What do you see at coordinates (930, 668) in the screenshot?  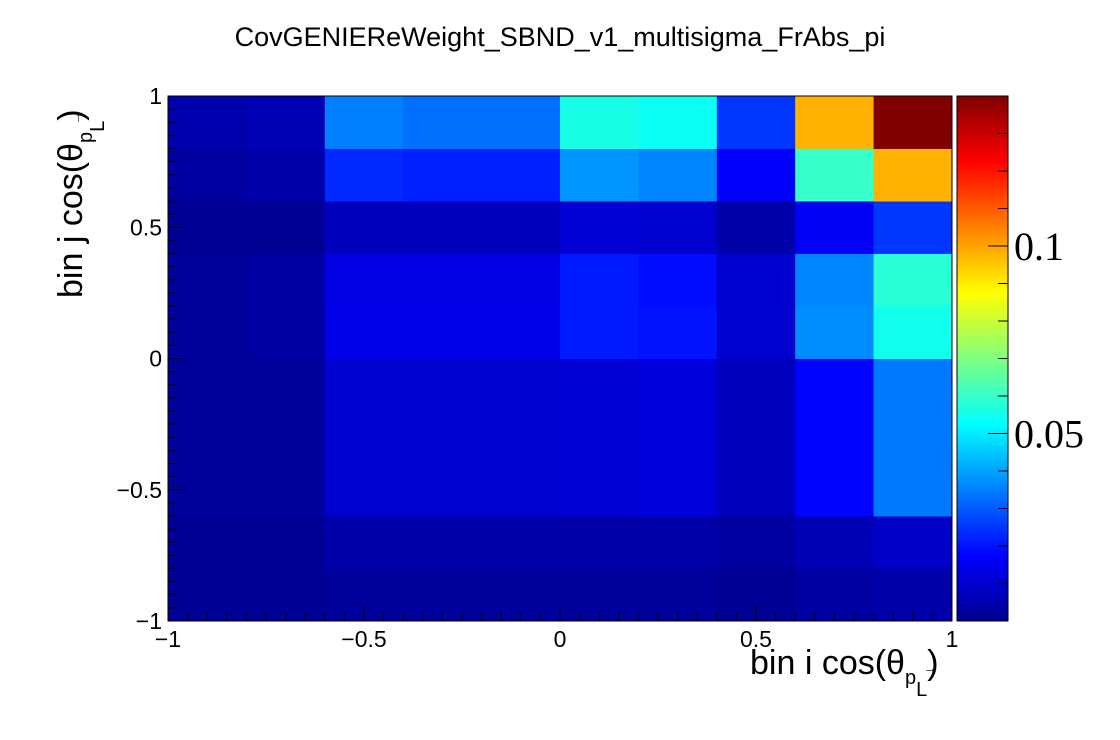 I see `x-vector-arrow-icon: →` at bounding box center [930, 668].